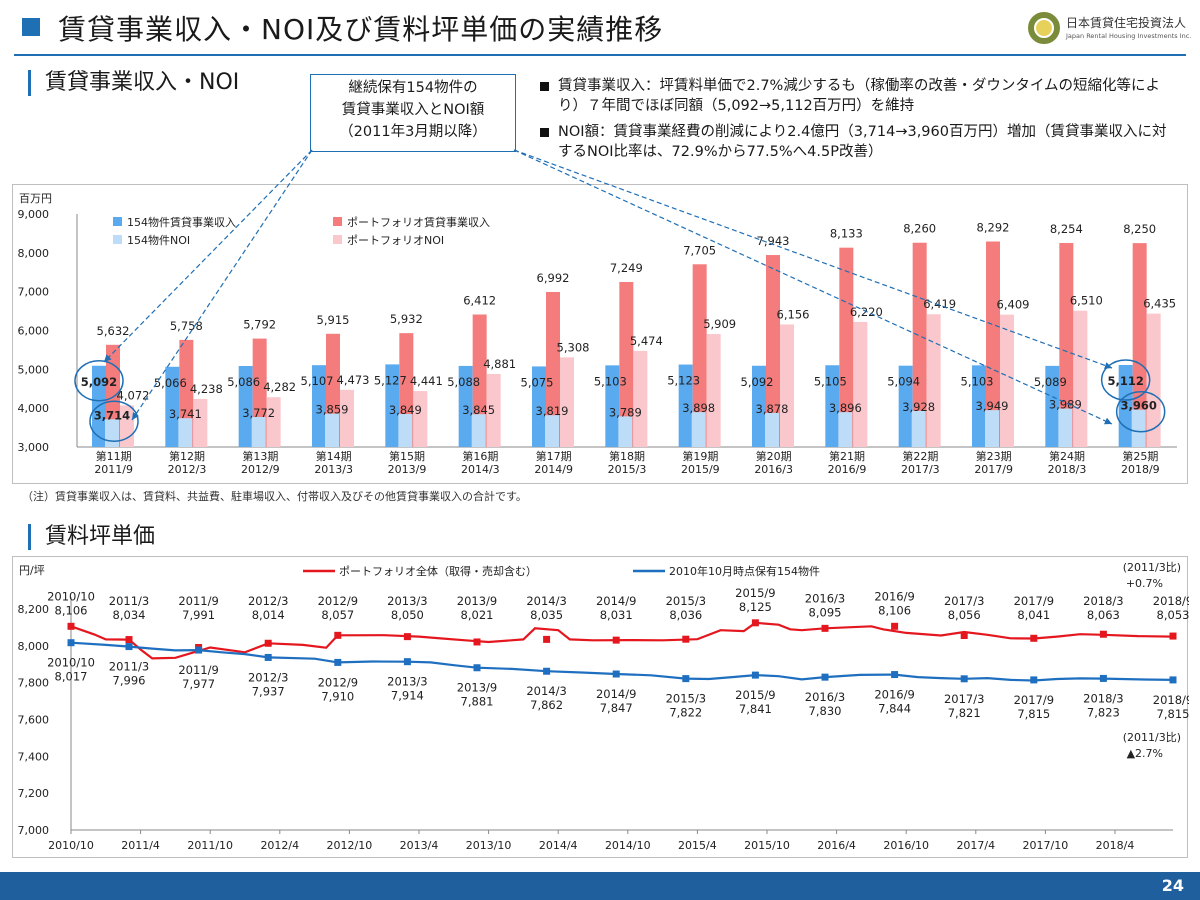  Describe the element at coordinates (918, 407) in the screenshot. I see `data-label-154-noi: 3,928` at that location.